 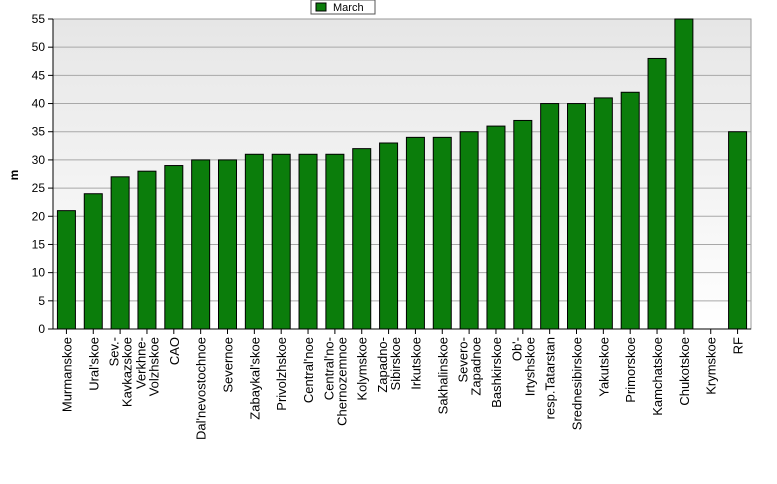 What do you see at coordinates (39, 47) in the screenshot?
I see `y-tick-label-50: 50` at bounding box center [39, 47].